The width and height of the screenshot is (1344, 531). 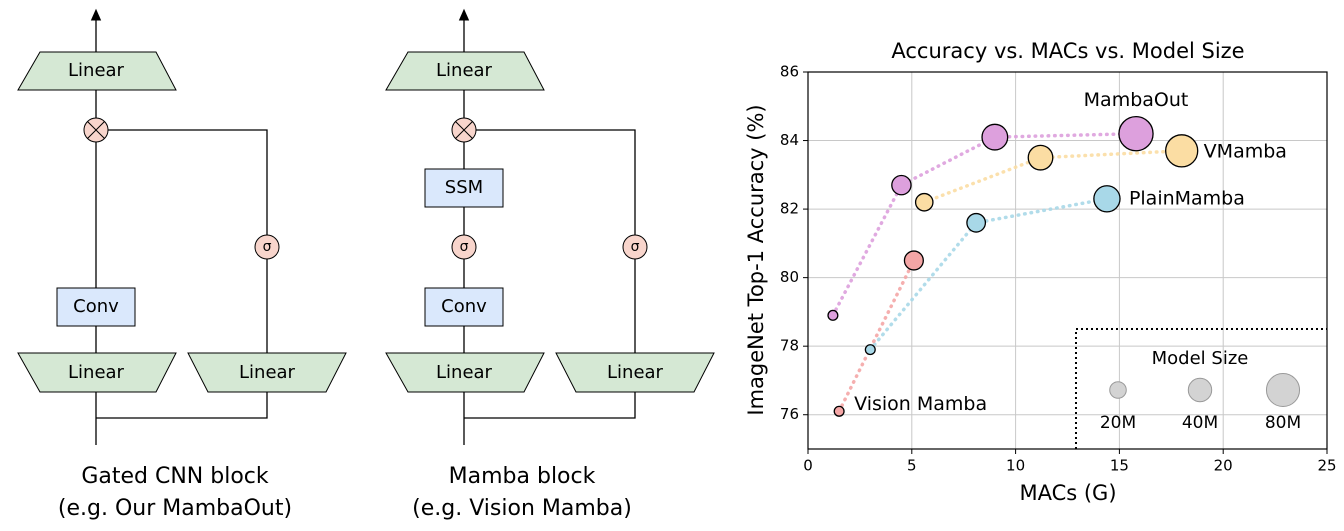 I want to click on x-axis-label: MACs (G), so click(x=1067, y=493).